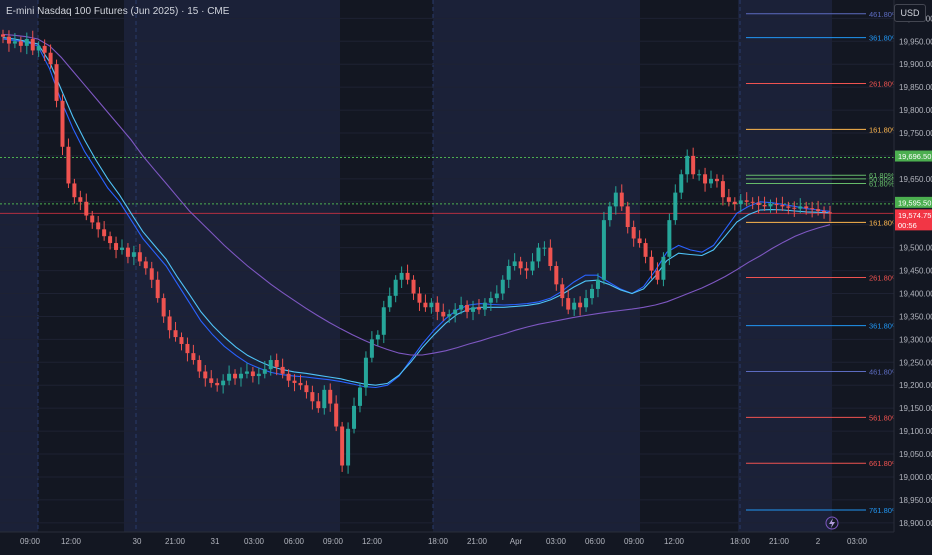  I want to click on x-tick-label: 18:00, so click(438, 541).